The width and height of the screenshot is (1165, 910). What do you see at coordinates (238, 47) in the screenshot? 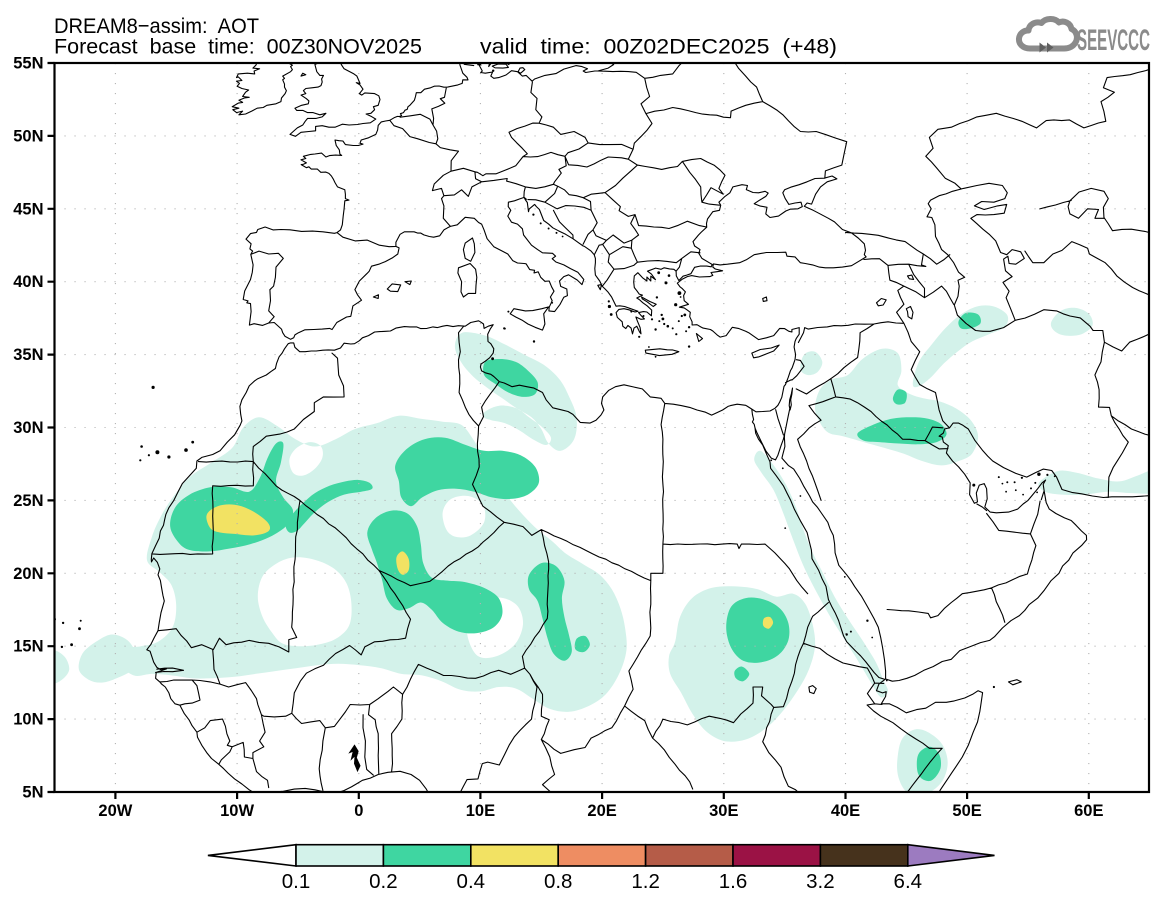
I see `svg-text:Forecast base time: 00Z30NOV20: Forecast base time: 00Z30NOV2025` at bounding box center [238, 47].